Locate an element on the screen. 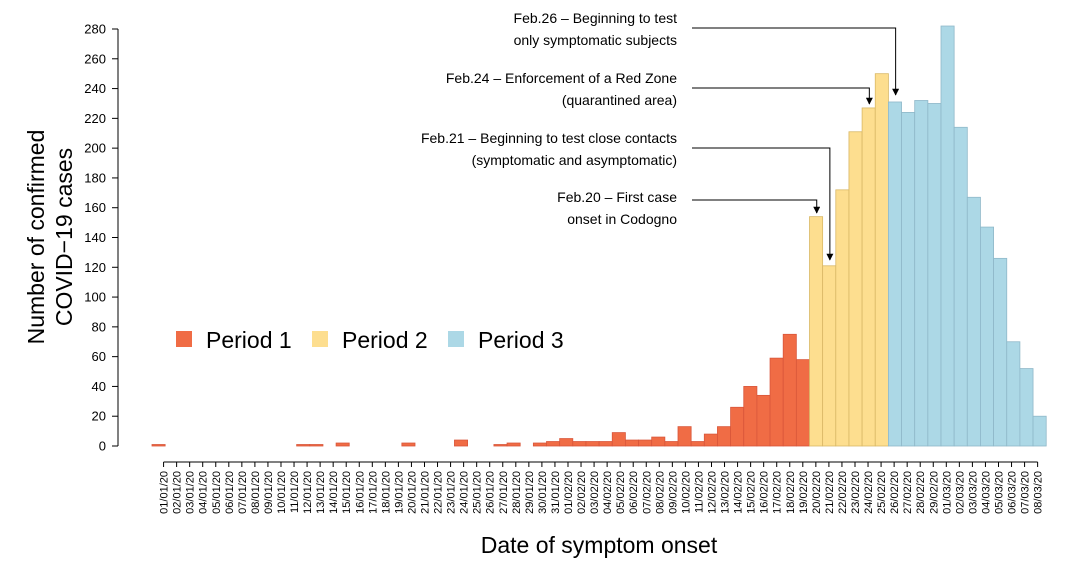 The height and width of the screenshot is (567, 1080). x-tick-label: 19/02/20 is located at coordinates (804, 492).